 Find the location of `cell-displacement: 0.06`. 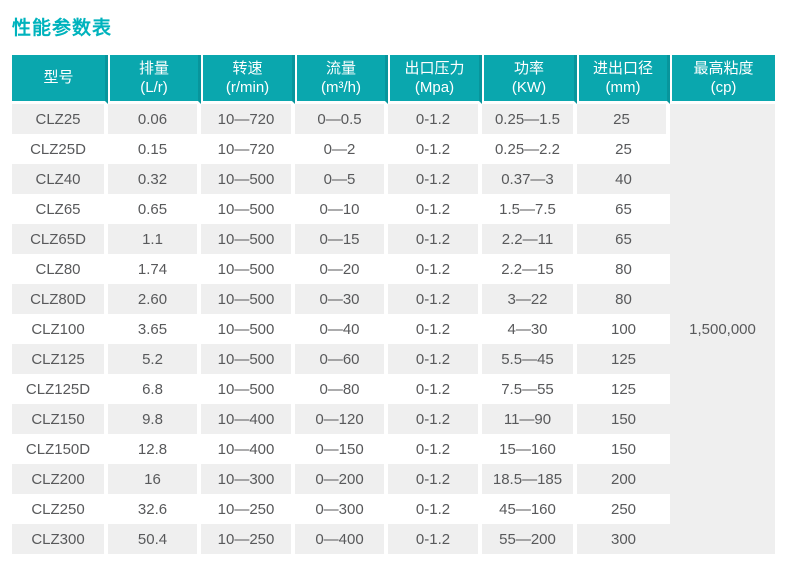

cell-displacement: 0.06 is located at coordinates (154, 119).